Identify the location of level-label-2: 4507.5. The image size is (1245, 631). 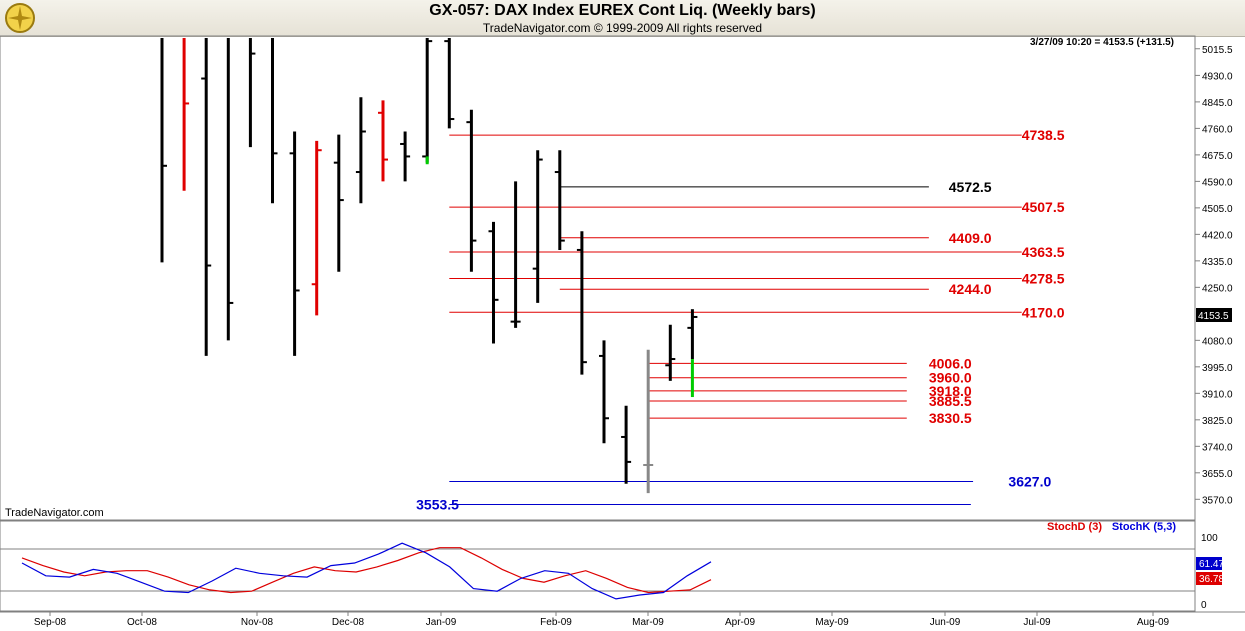
(1043, 207).